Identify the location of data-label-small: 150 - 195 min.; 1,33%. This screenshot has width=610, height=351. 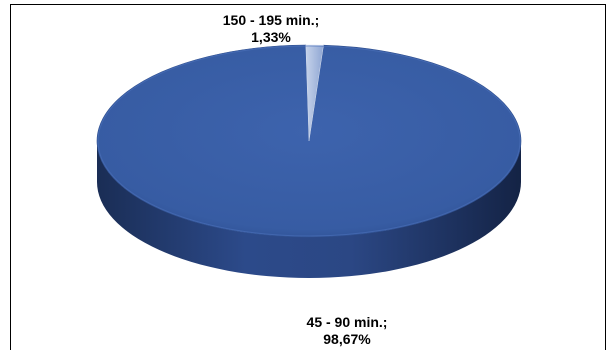
(271, 28).